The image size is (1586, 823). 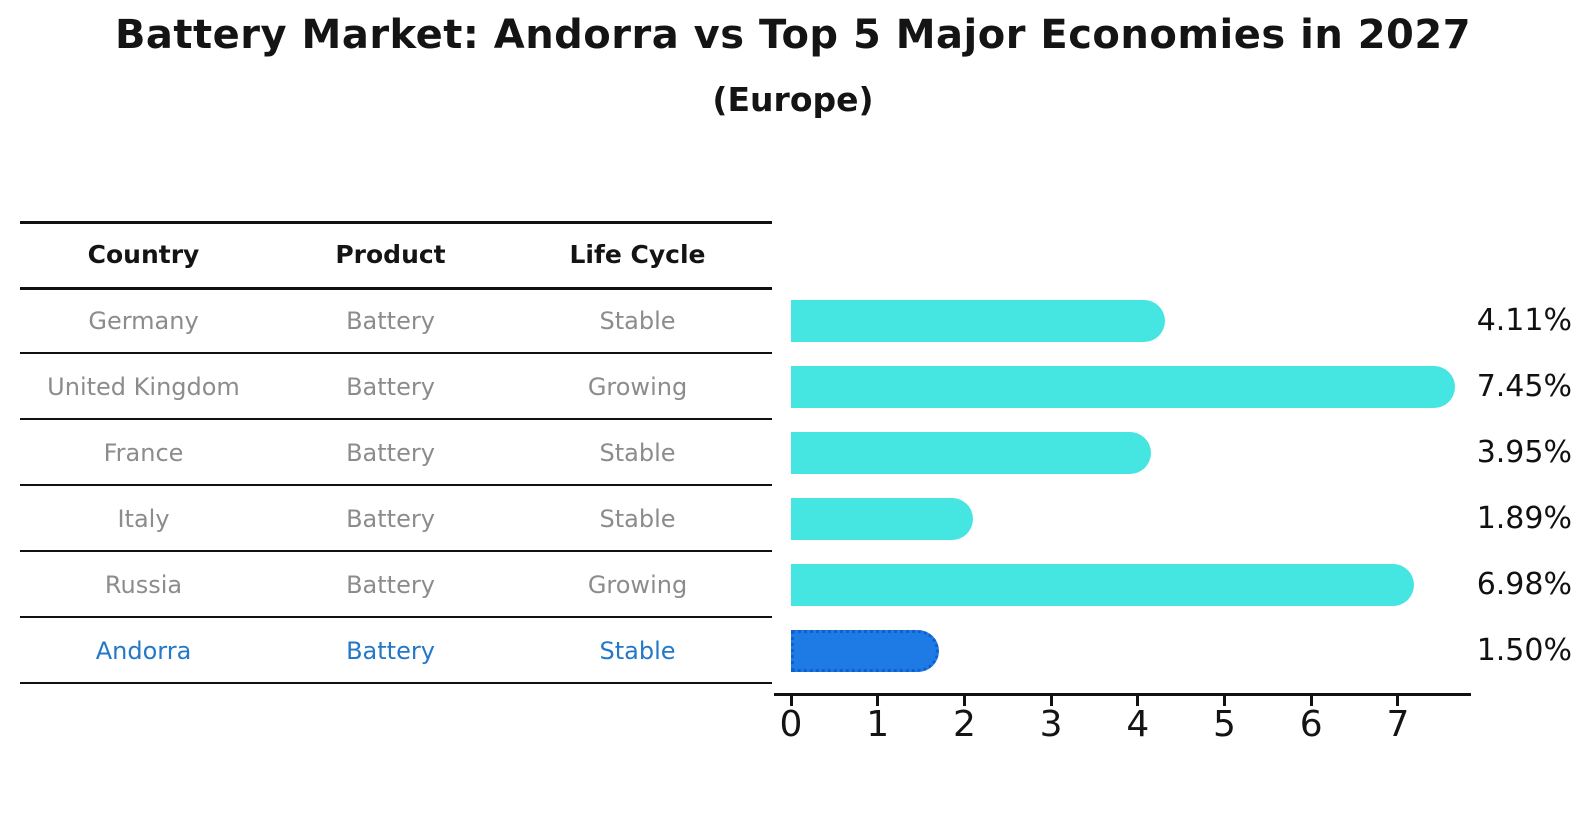 I want to click on country-cell: Italy, so click(x=143, y=519).